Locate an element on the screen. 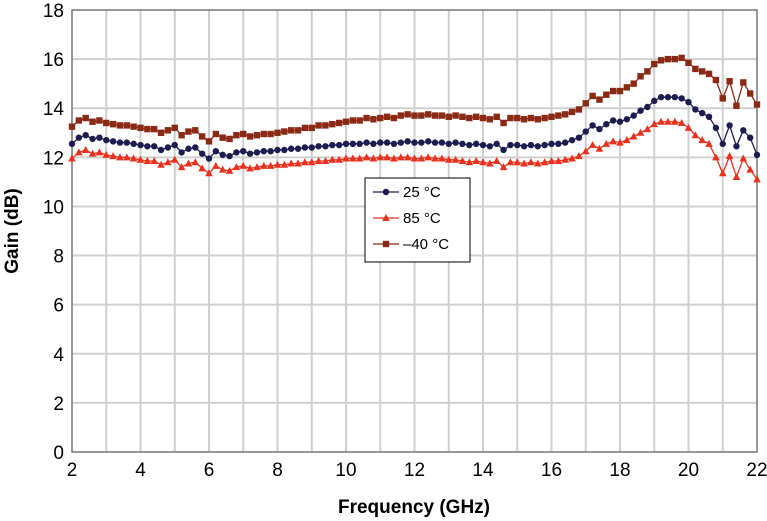 The height and width of the screenshot is (521, 767). y-axis-title: Gain (dB) is located at coordinates (12, 231).